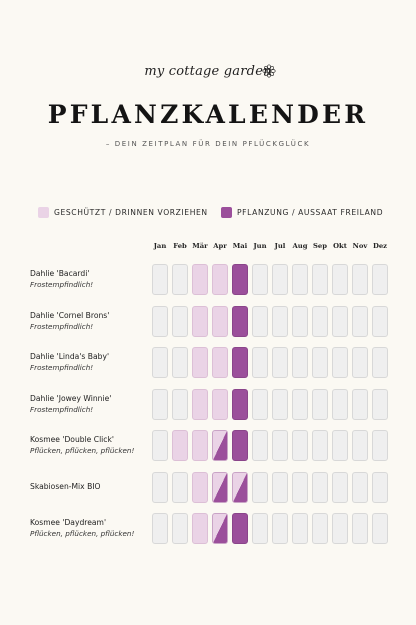  What do you see at coordinates (226, 212) in the screenshot?
I see `legend-swatch-dark` at bounding box center [226, 212].